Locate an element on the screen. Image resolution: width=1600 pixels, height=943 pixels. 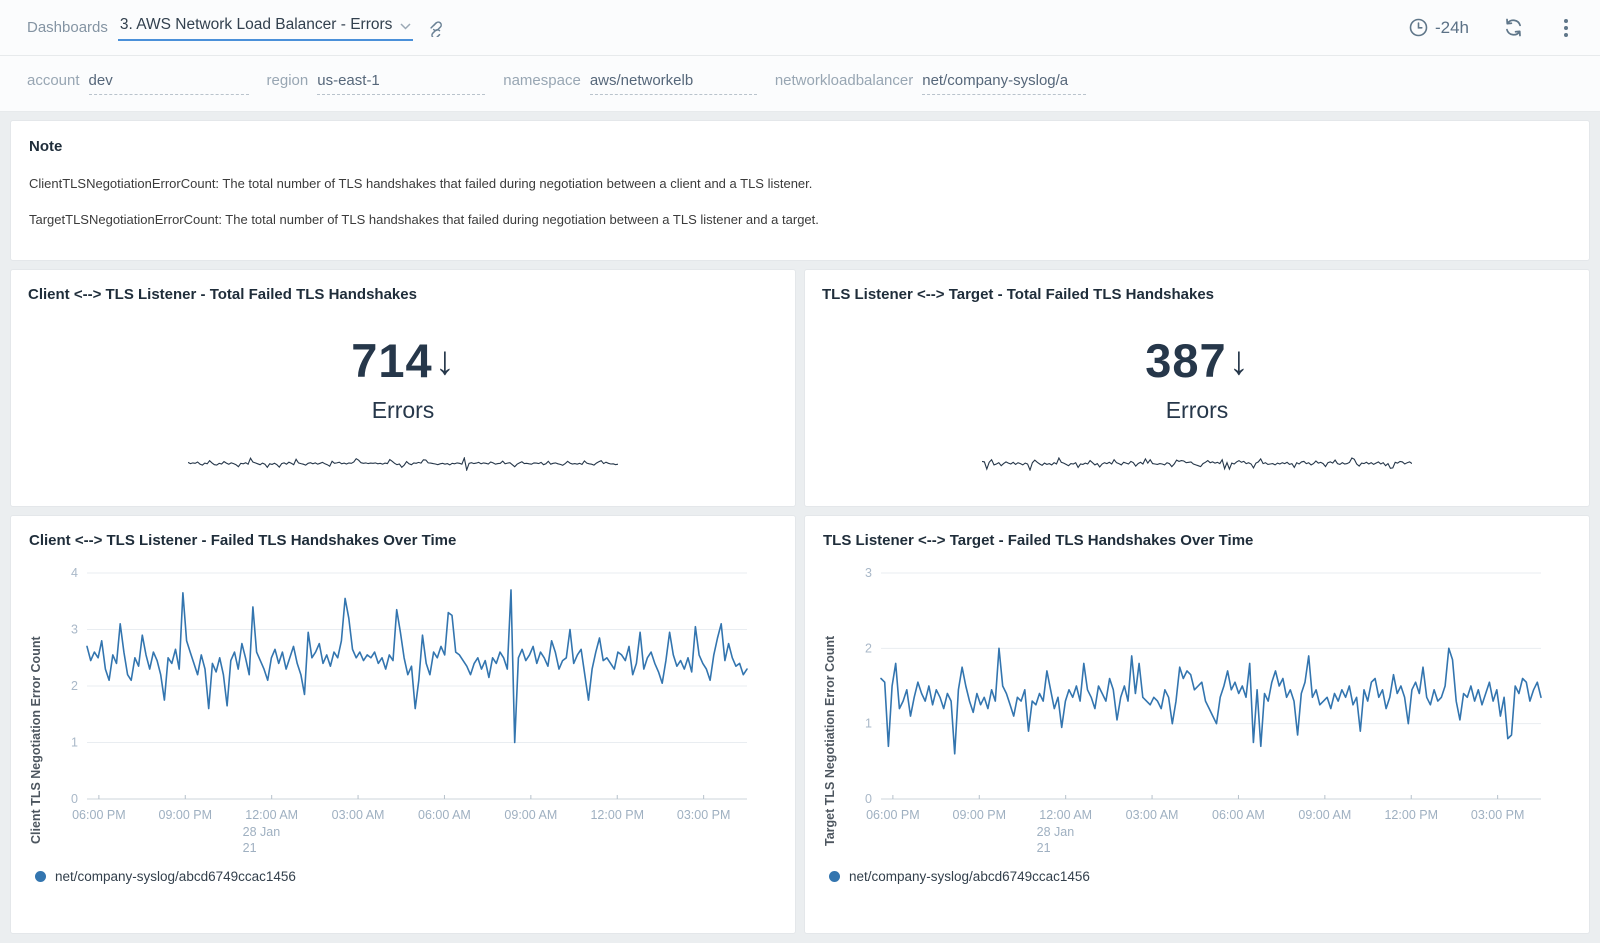
note-title: Note is located at coordinates (46, 146).